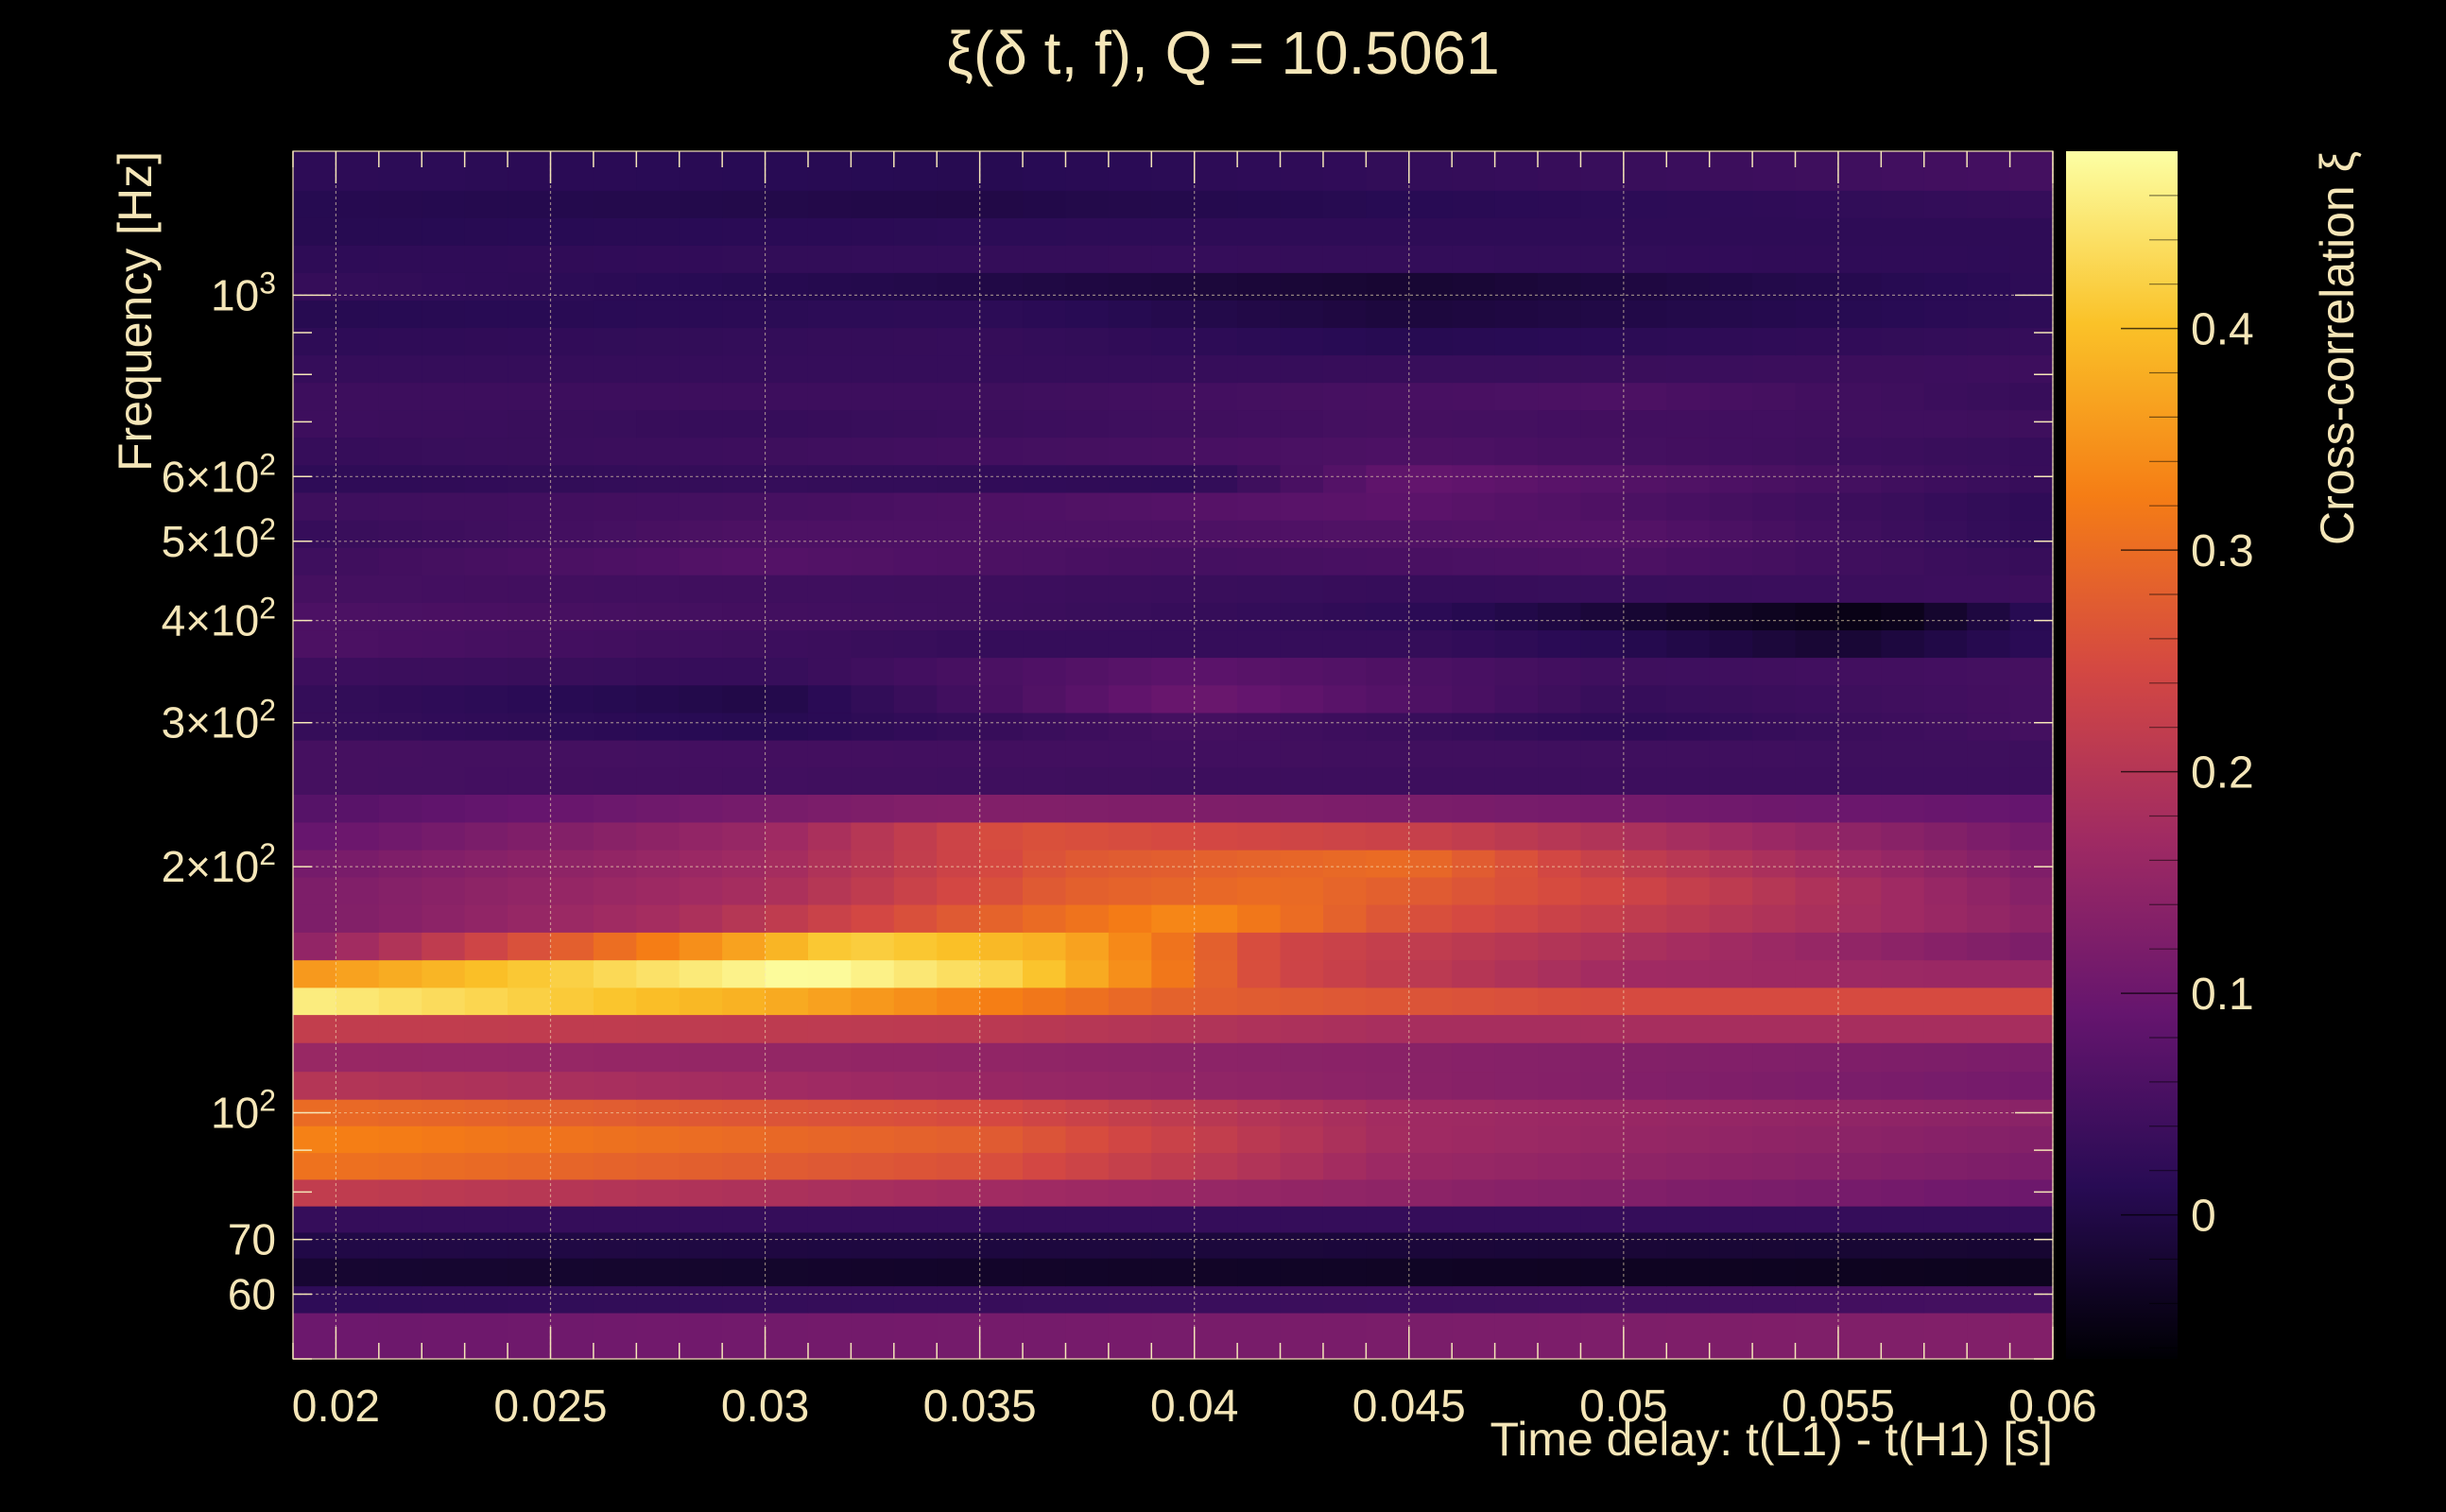 This screenshot has width=2446, height=1512. I want to click on x-tick-label: 0.02, so click(336, 1407).